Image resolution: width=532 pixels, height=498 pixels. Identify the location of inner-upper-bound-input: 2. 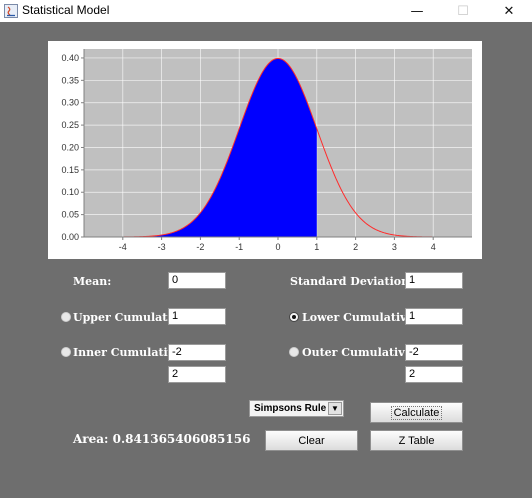
(197, 374).